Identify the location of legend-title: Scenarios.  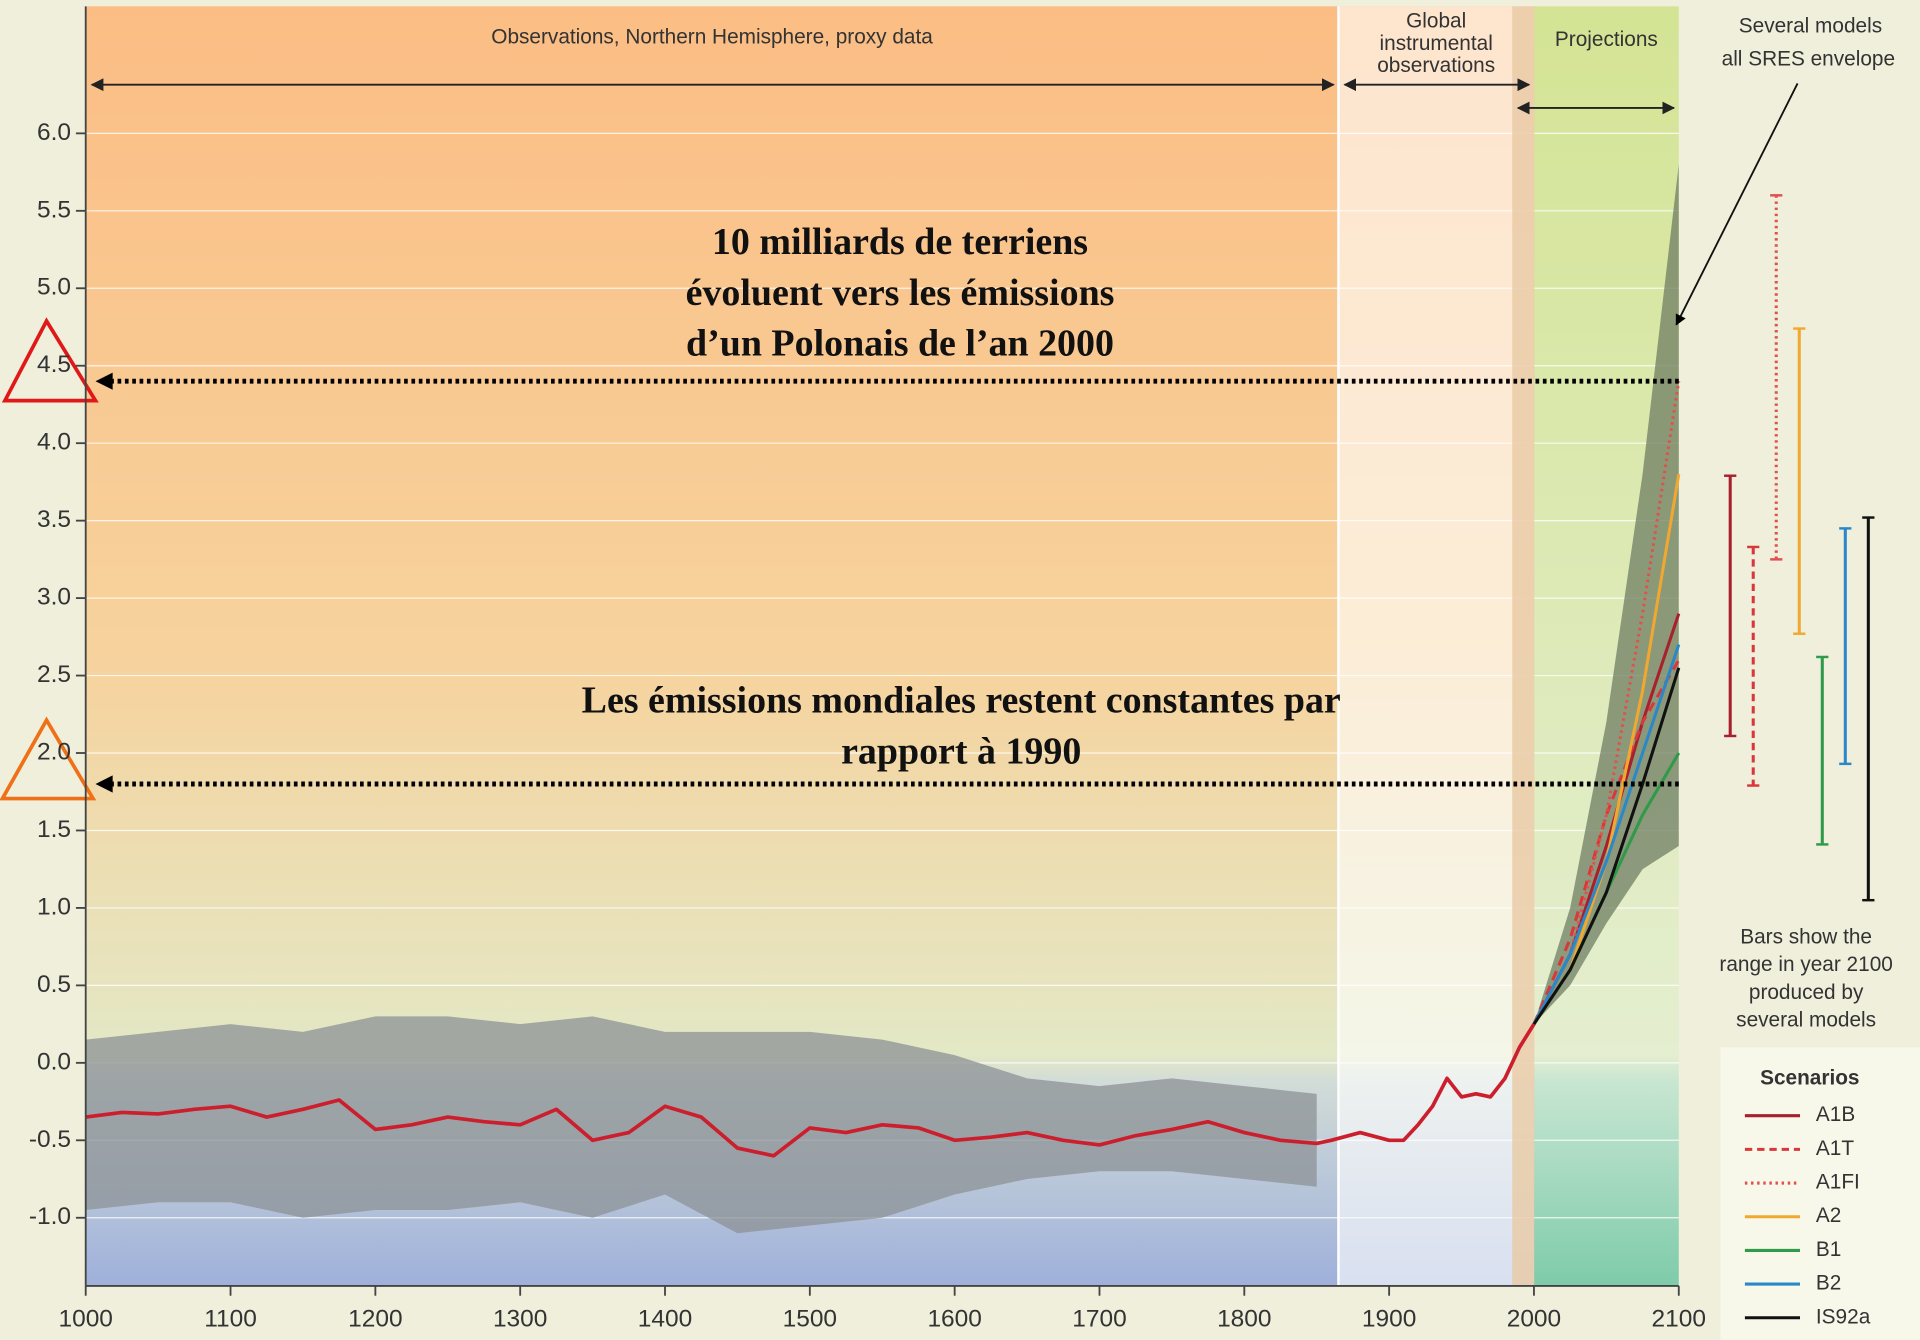
(1809, 1077).